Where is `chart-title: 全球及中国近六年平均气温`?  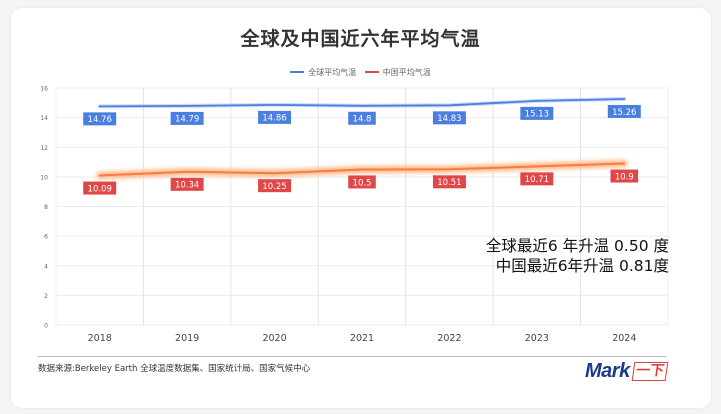 chart-title: 全球及中国近六年平均气温 is located at coordinates (360, 39).